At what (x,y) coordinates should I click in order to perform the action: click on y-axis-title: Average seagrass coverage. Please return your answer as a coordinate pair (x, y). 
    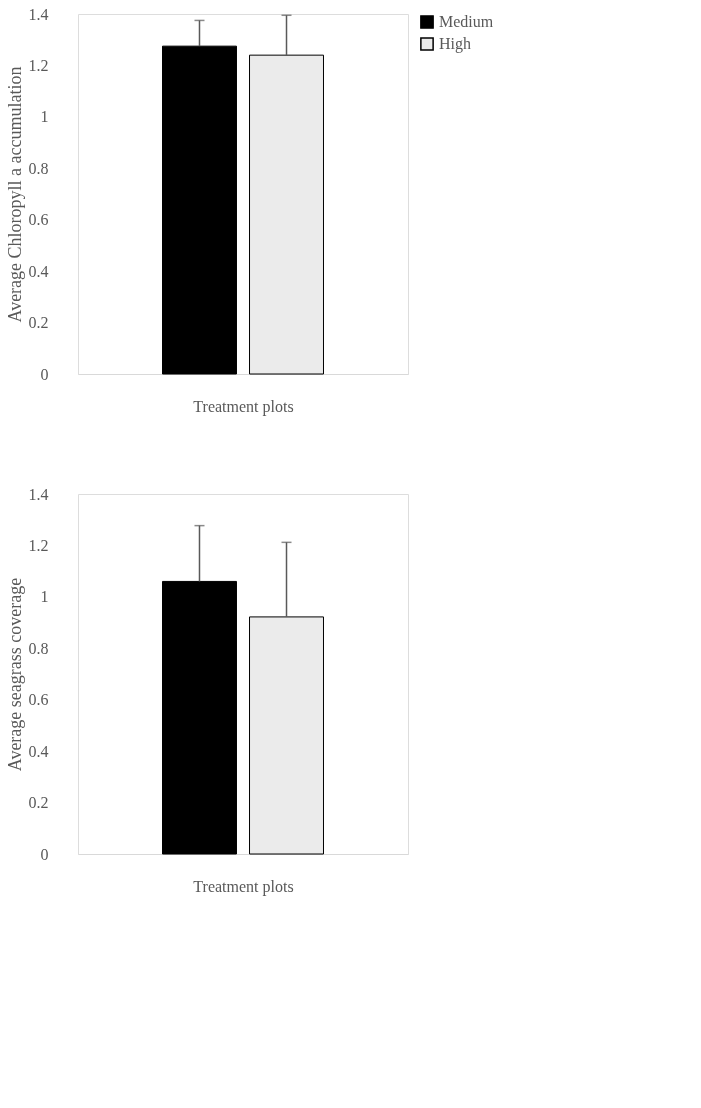
    Looking at the image, I should click on (14, 674).